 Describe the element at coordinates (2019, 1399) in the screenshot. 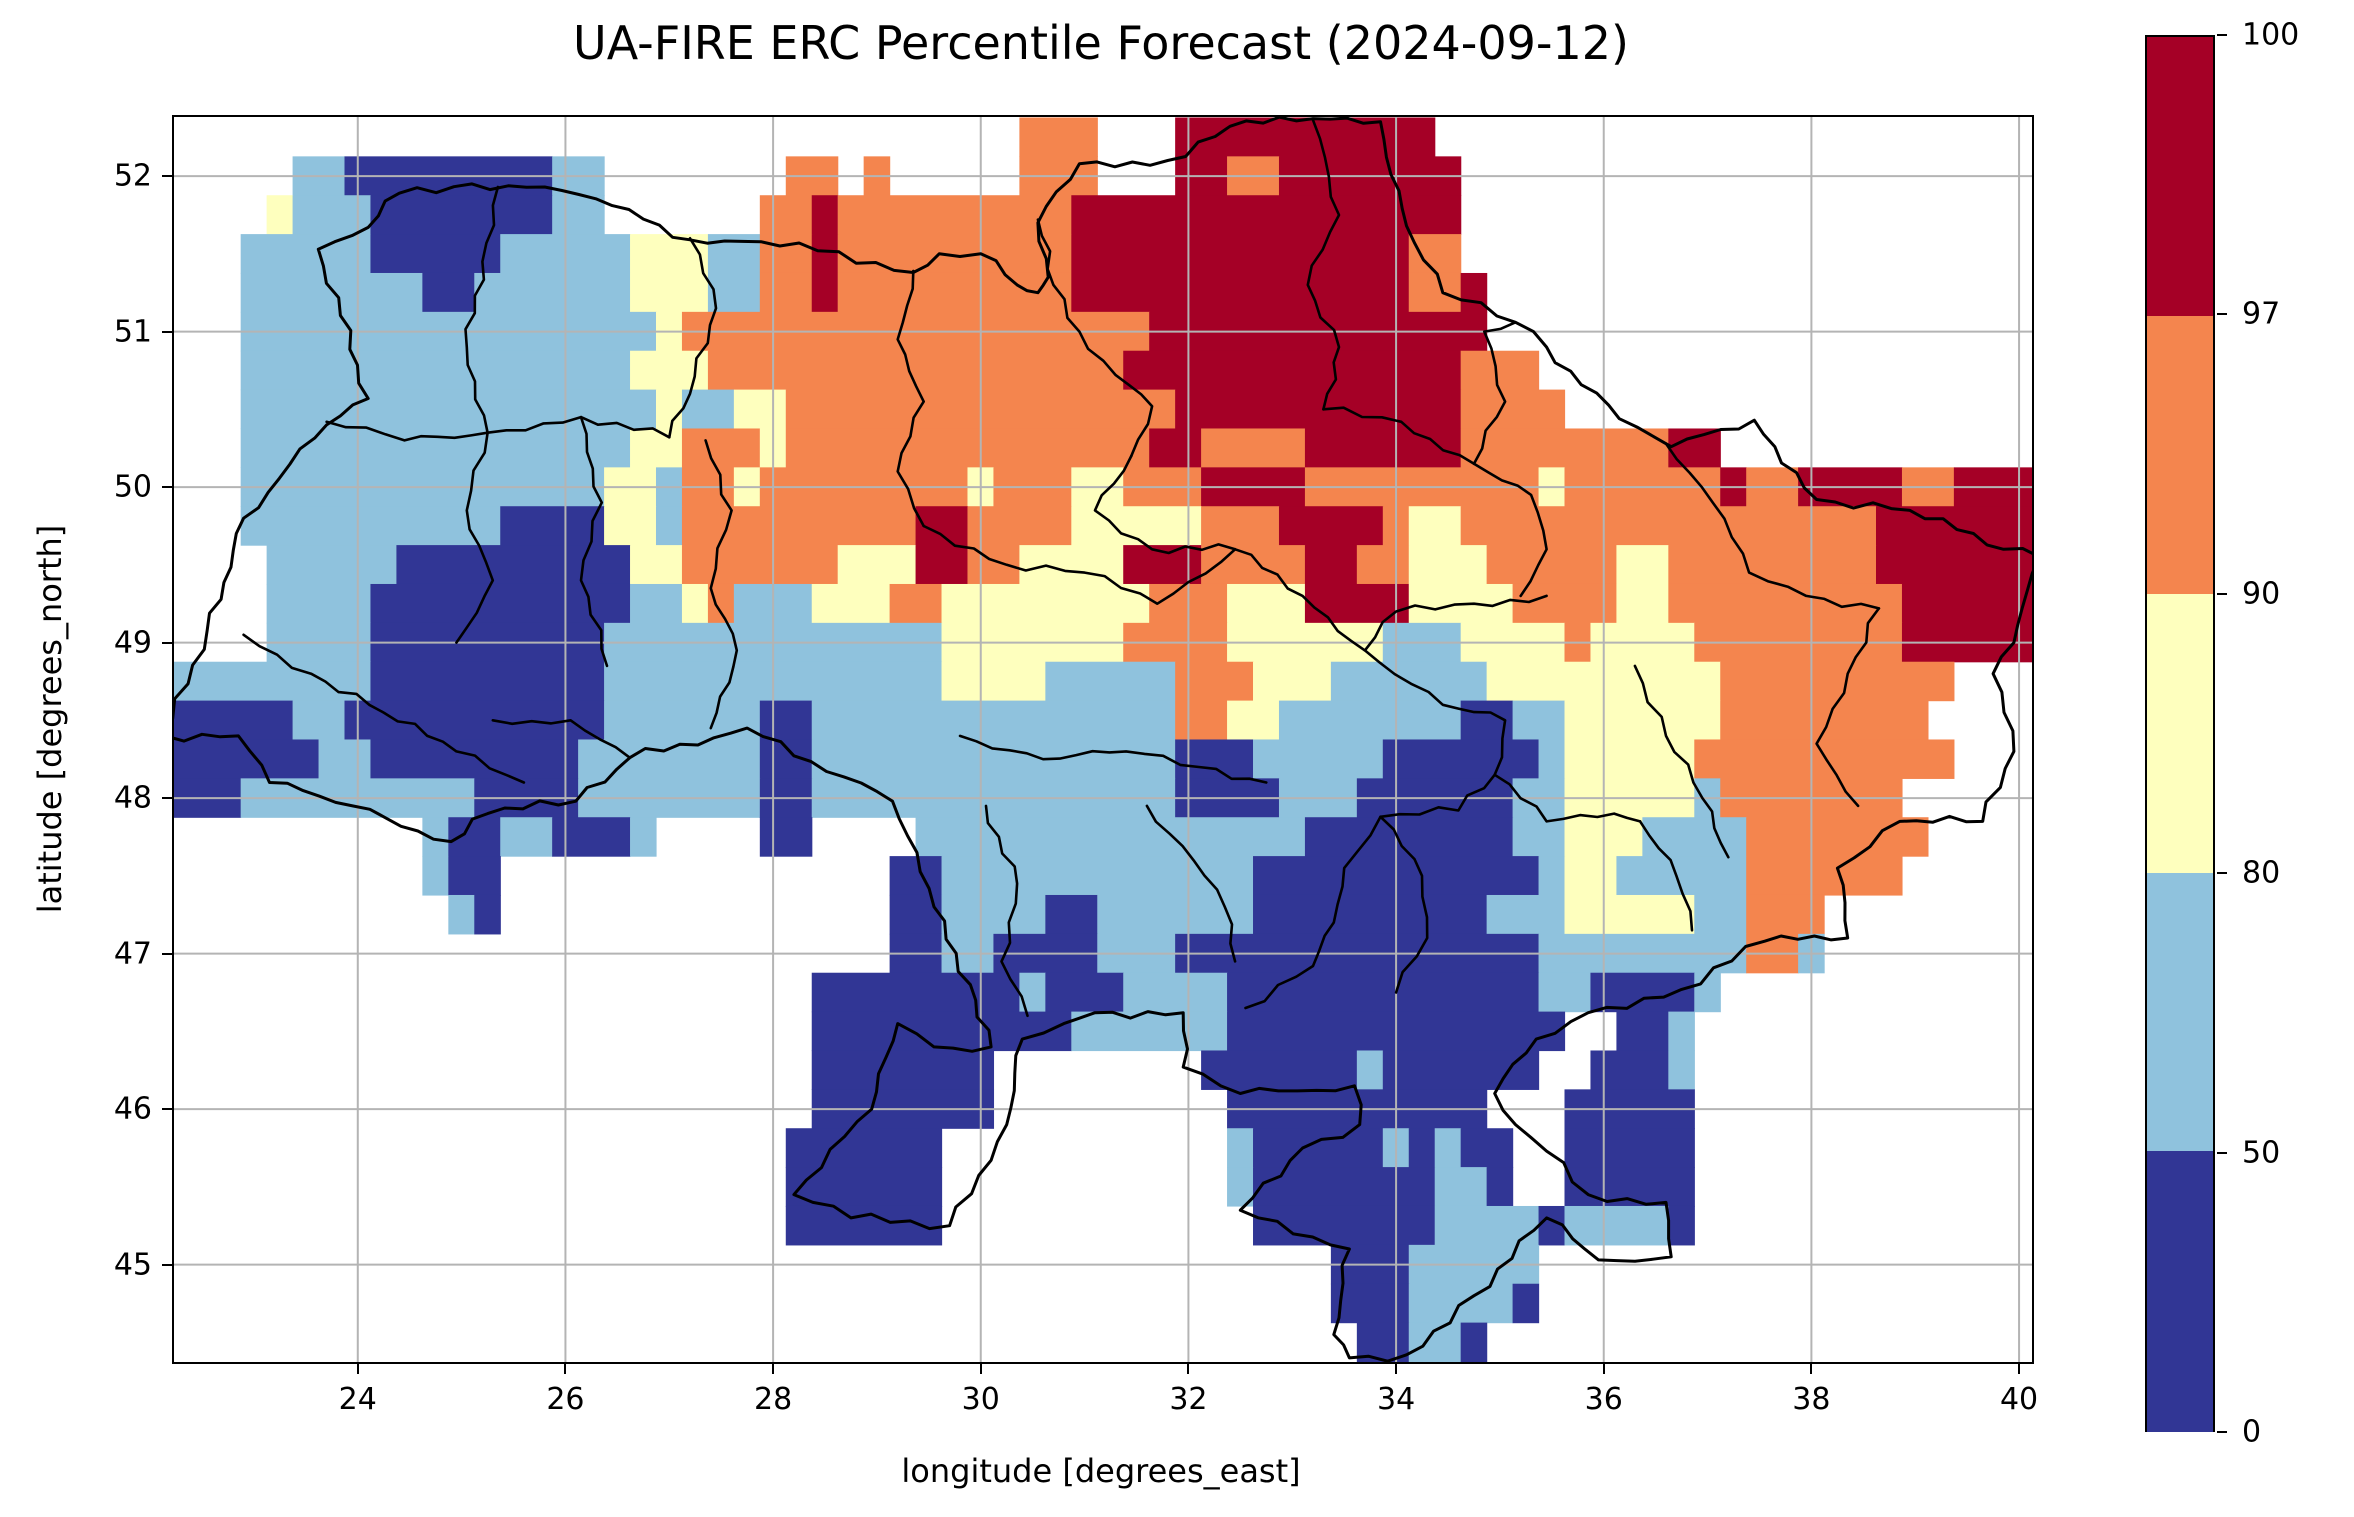

I see `x-tick-label: 40` at that location.